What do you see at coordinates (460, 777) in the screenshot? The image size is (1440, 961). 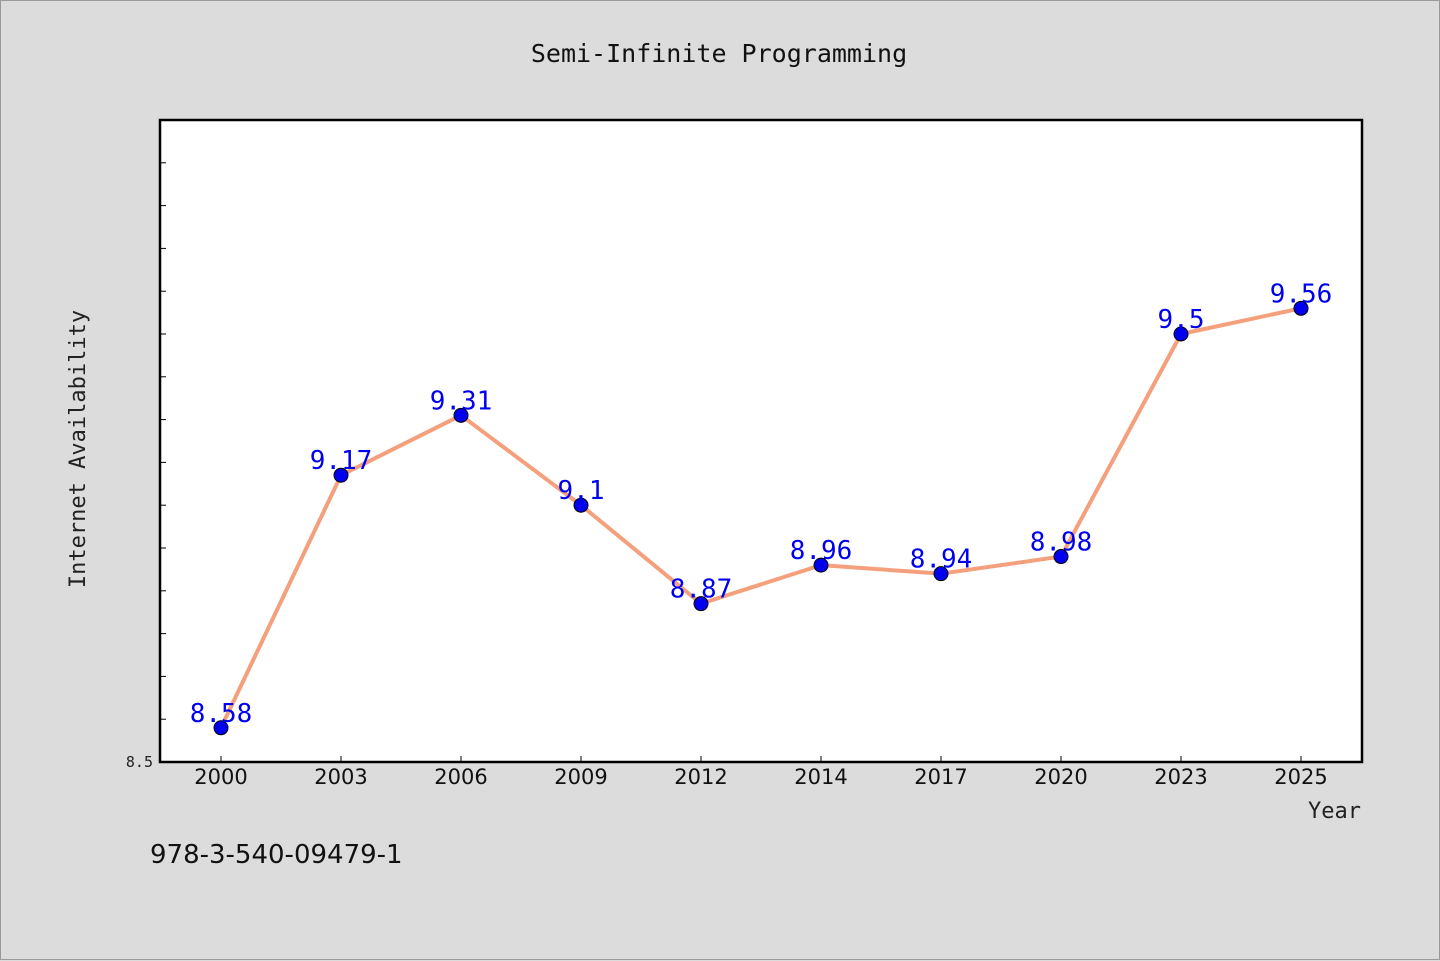 I see `x-tick-label: 2006` at bounding box center [460, 777].